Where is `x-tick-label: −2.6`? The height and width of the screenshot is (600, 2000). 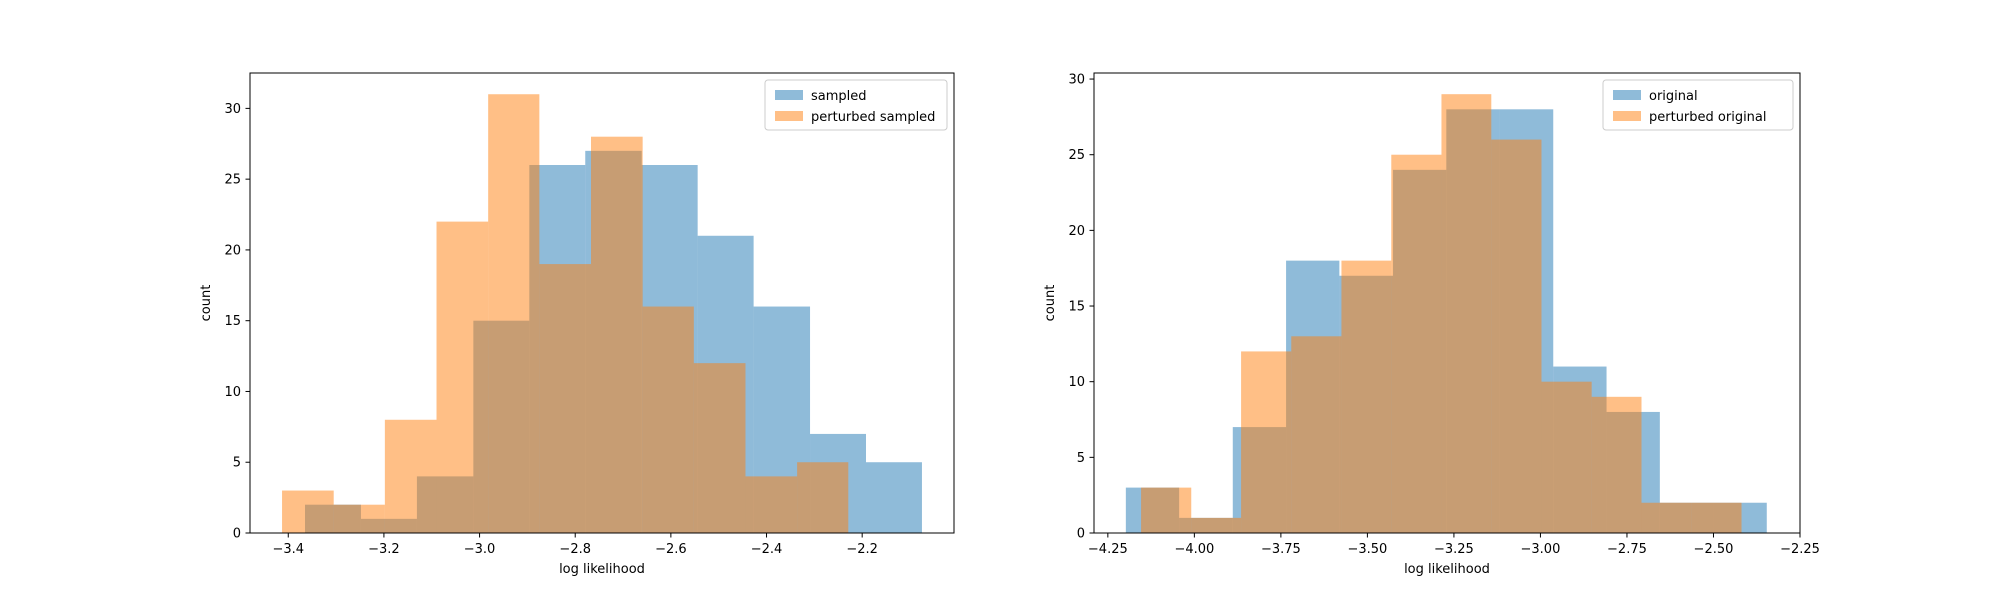
x-tick-label: −2.6 is located at coordinates (671, 549).